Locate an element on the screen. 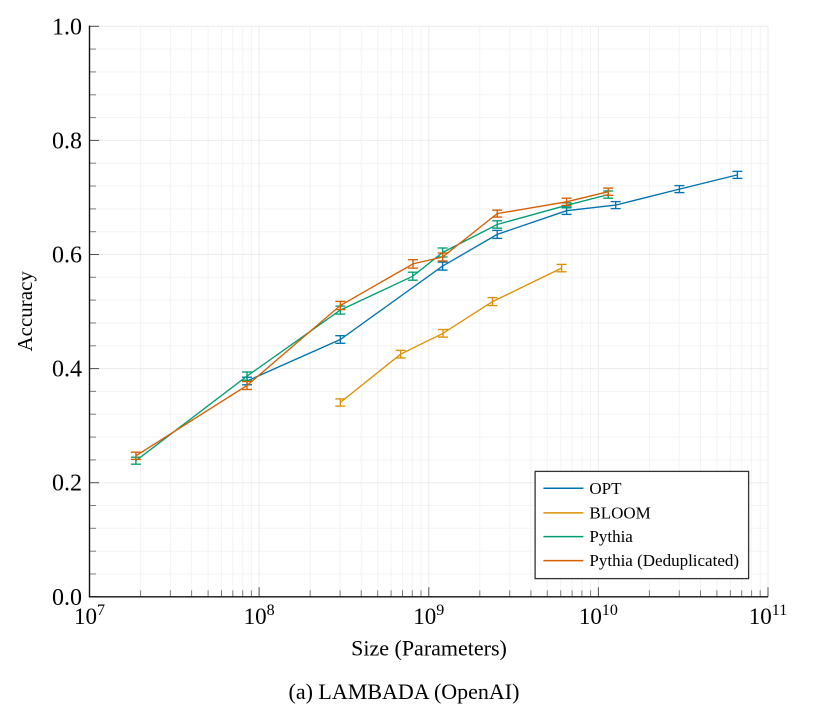 This screenshot has height=714, width=840. svg-text: 0.0 is located at coordinates (67, 598).